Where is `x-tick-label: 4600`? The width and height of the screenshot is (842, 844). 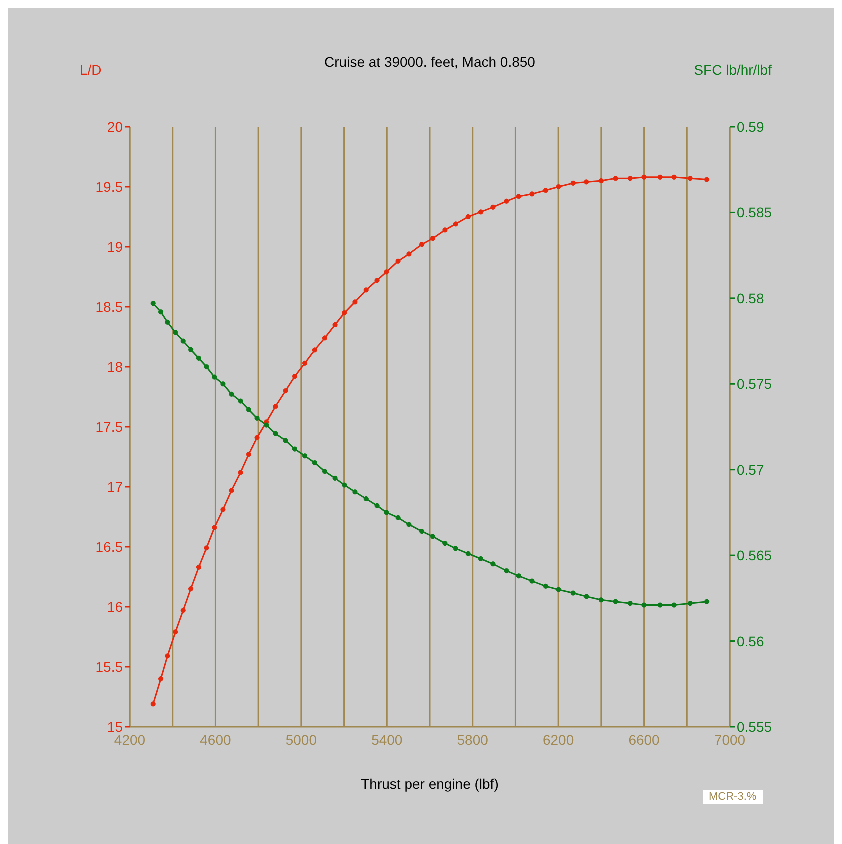
x-tick-label: 4600 is located at coordinates (216, 740).